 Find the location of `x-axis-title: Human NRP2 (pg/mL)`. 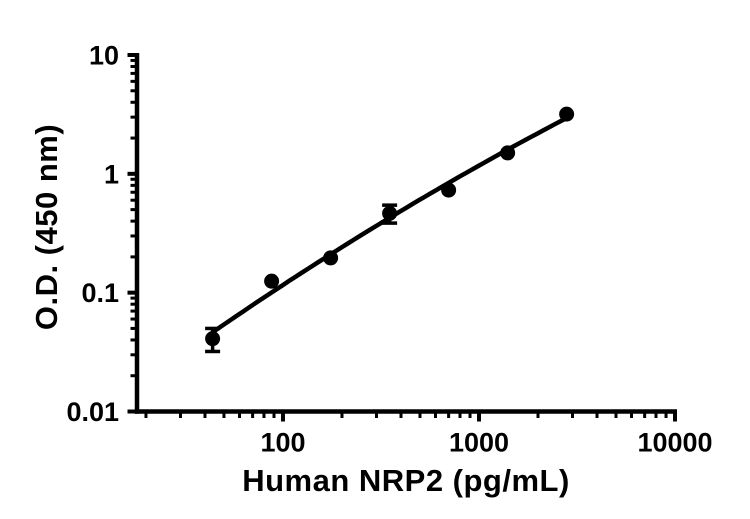

x-axis-title: Human NRP2 (pg/mL) is located at coordinates (406, 480).